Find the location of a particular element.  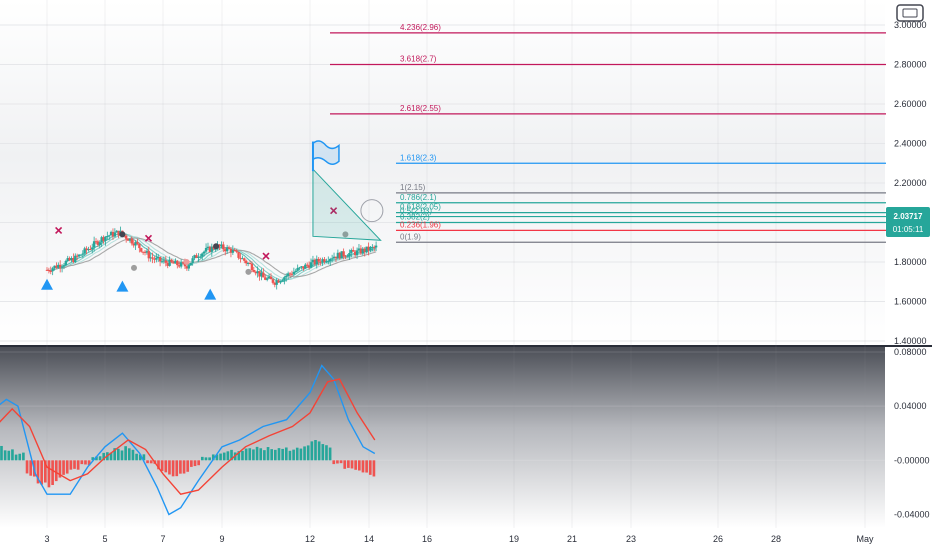

fib-level-label: 1.618(2.3) is located at coordinates (418, 157).